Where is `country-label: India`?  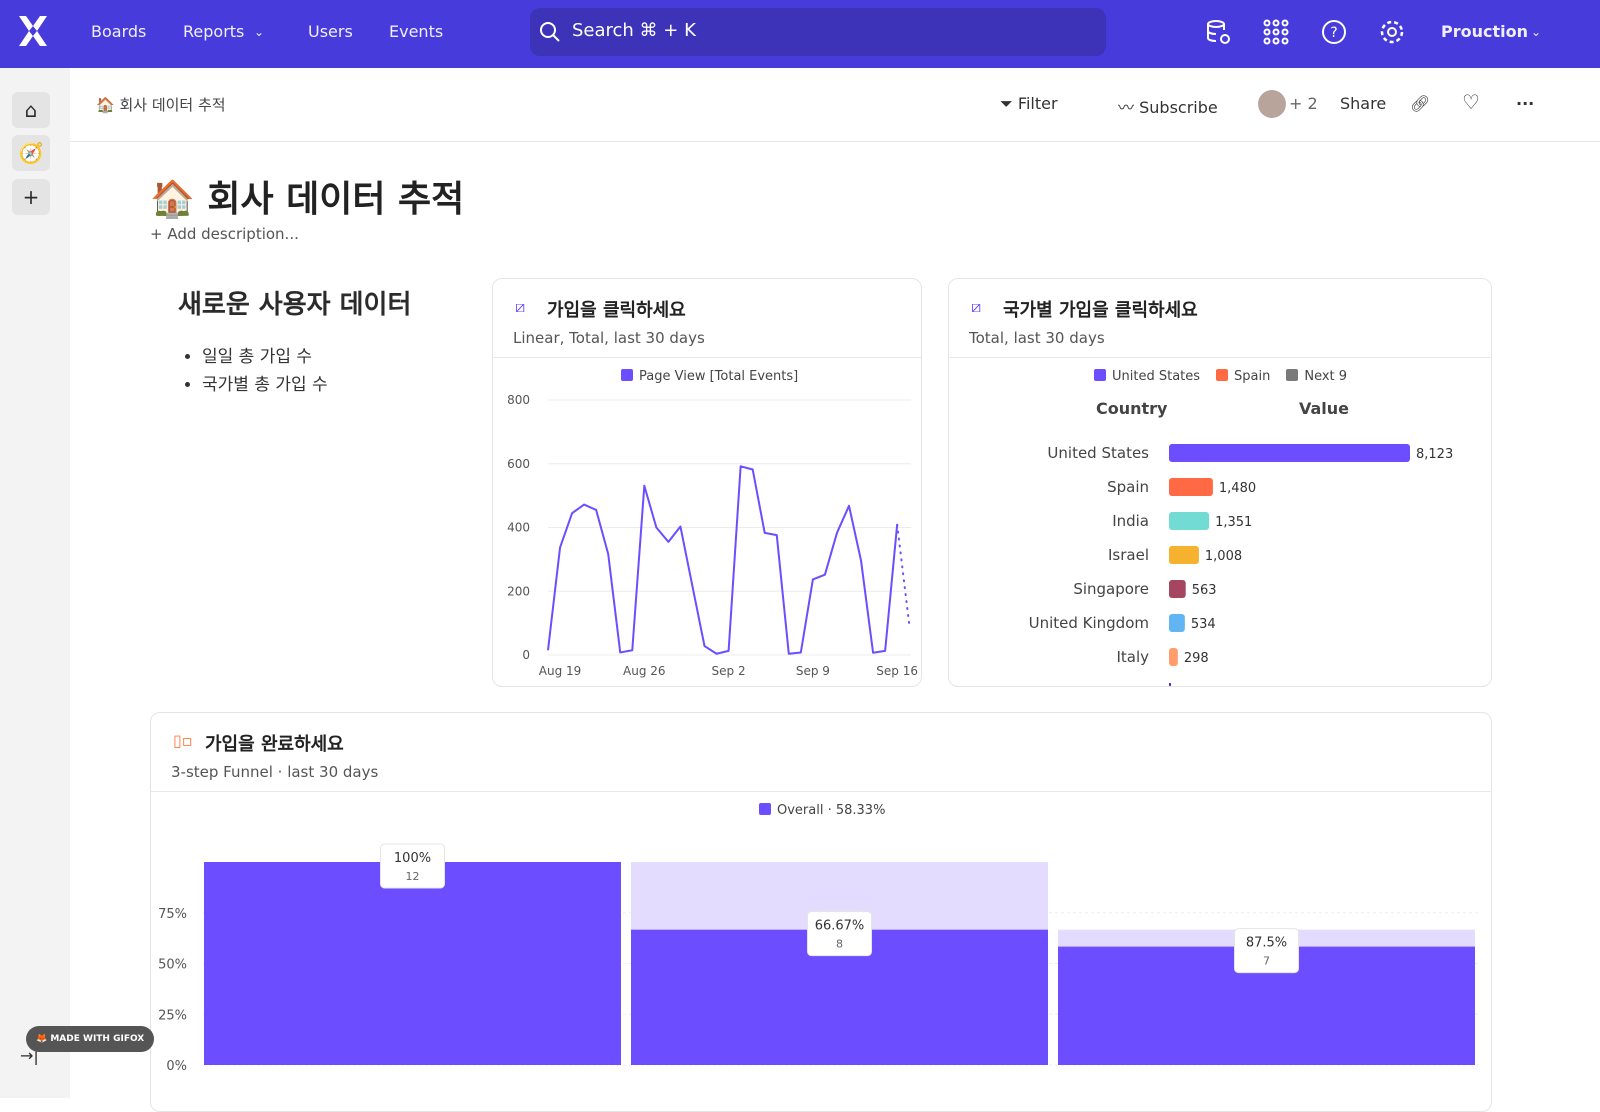
country-label: India is located at coordinates (1130, 521).